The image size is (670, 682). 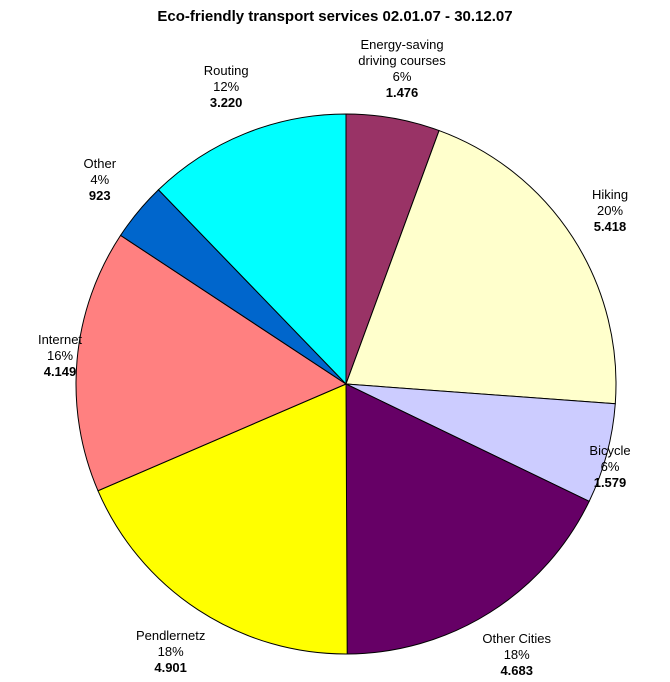 I want to click on slice-label: Internet 16% 4.149, so click(x=60, y=356).